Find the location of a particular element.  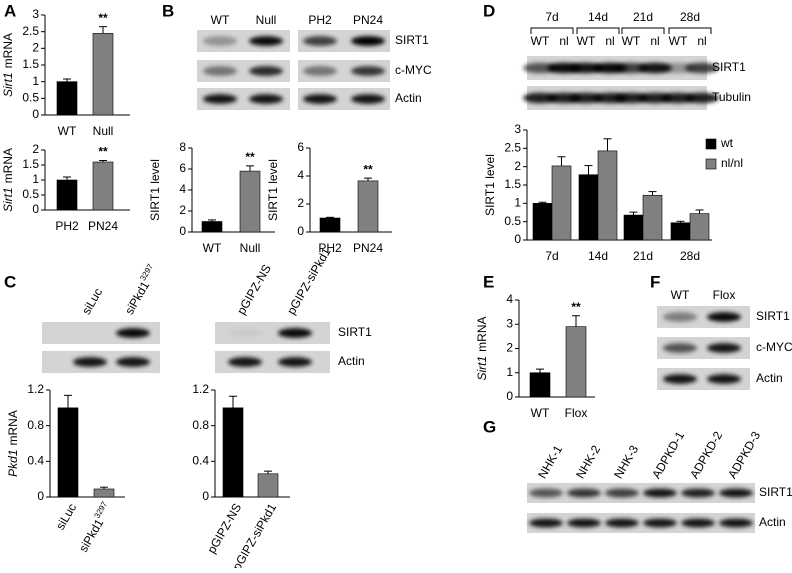

blot-group-label: 14d is located at coordinates (598, 17).